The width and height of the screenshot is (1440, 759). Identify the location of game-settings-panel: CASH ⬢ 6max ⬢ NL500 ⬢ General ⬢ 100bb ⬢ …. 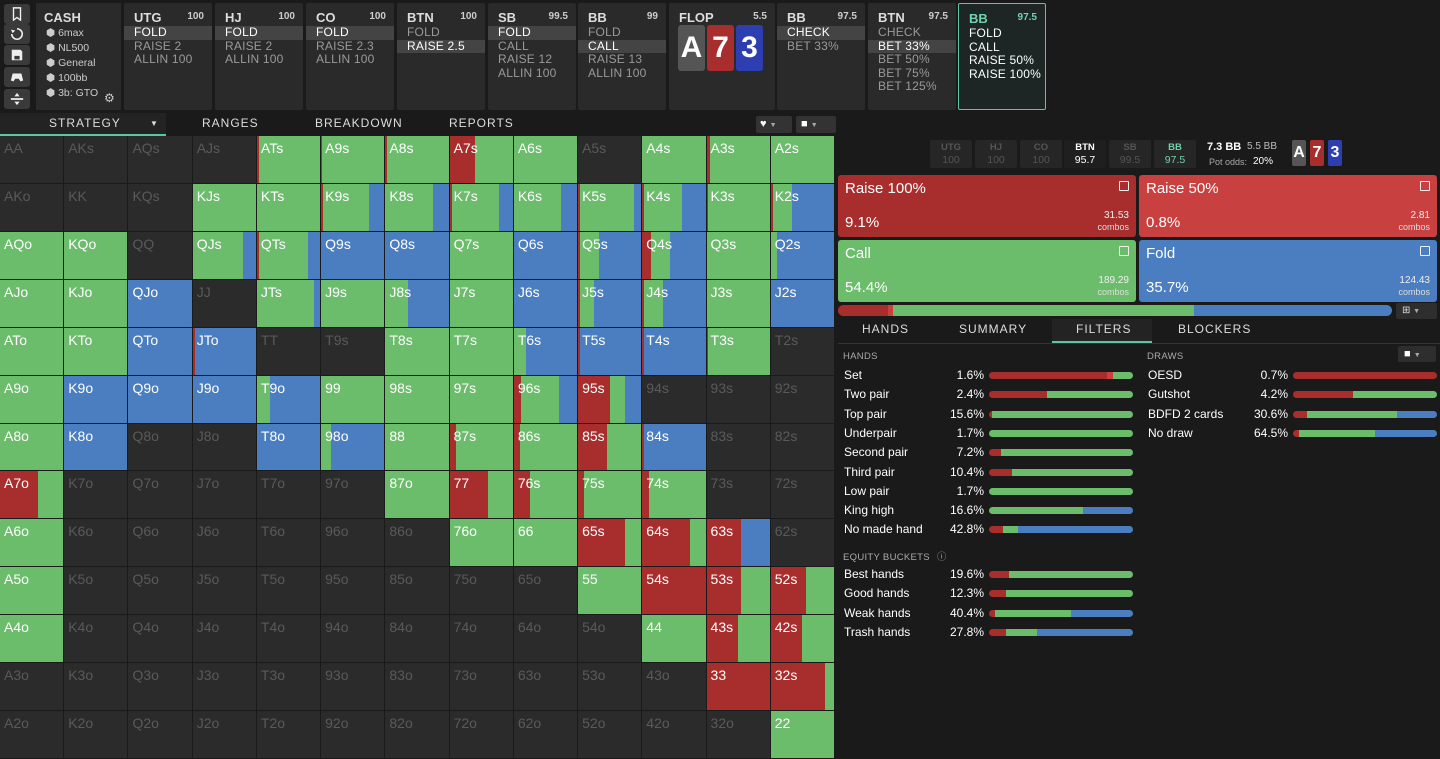
(78, 56).